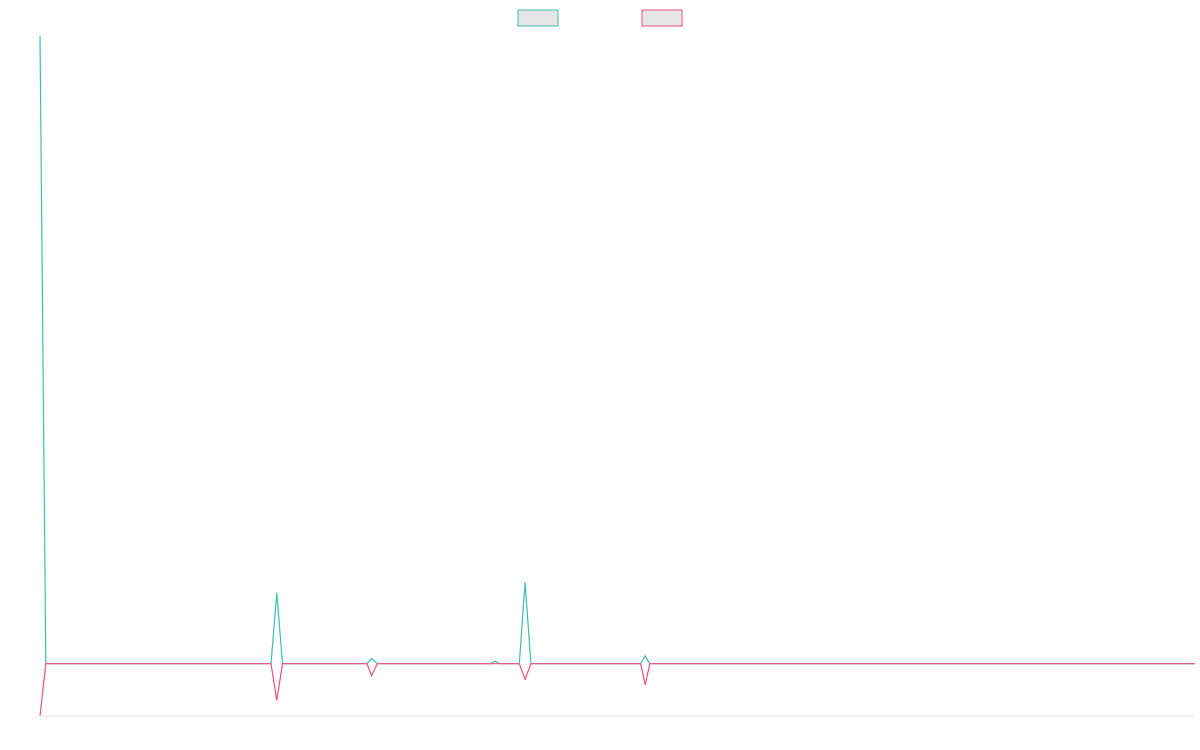  What do you see at coordinates (600, 18) in the screenshot?
I see `legend` at bounding box center [600, 18].